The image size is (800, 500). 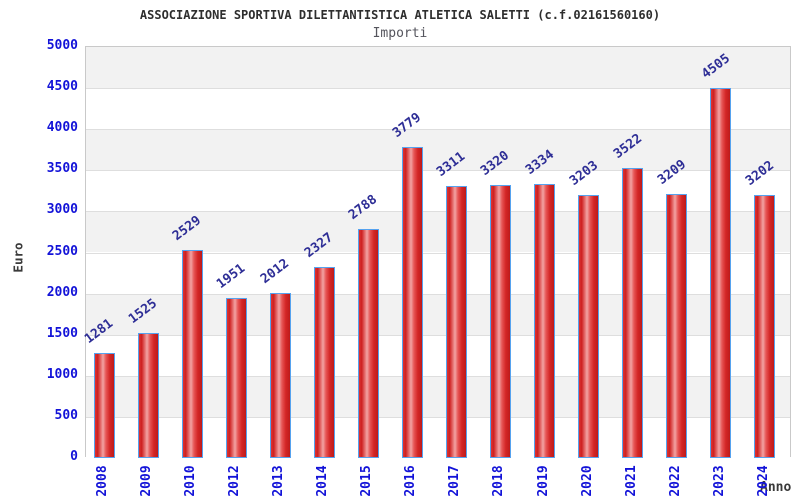 What do you see at coordinates (367, 481) in the screenshot?
I see `x-tick-label: 2015` at bounding box center [367, 481].